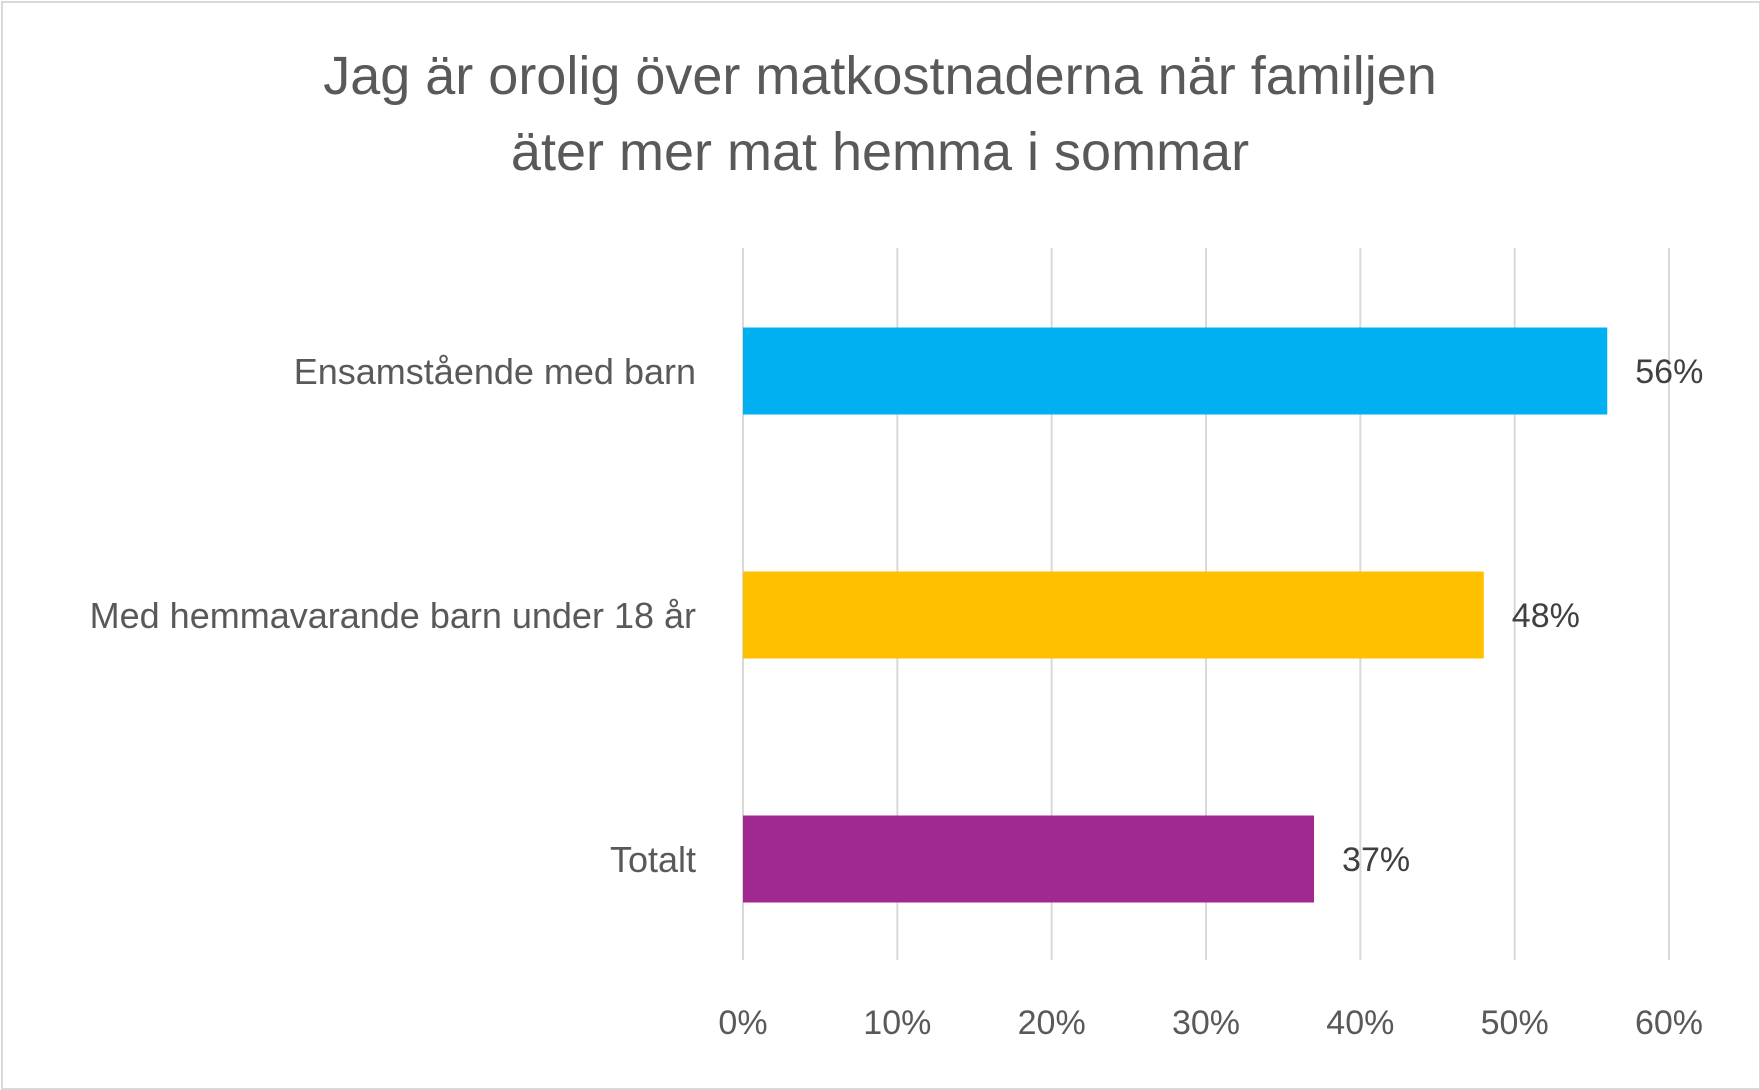 This screenshot has height=1090, width=1760. Describe the element at coordinates (1669, 372) in the screenshot. I see `data-label: 56%` at that location.